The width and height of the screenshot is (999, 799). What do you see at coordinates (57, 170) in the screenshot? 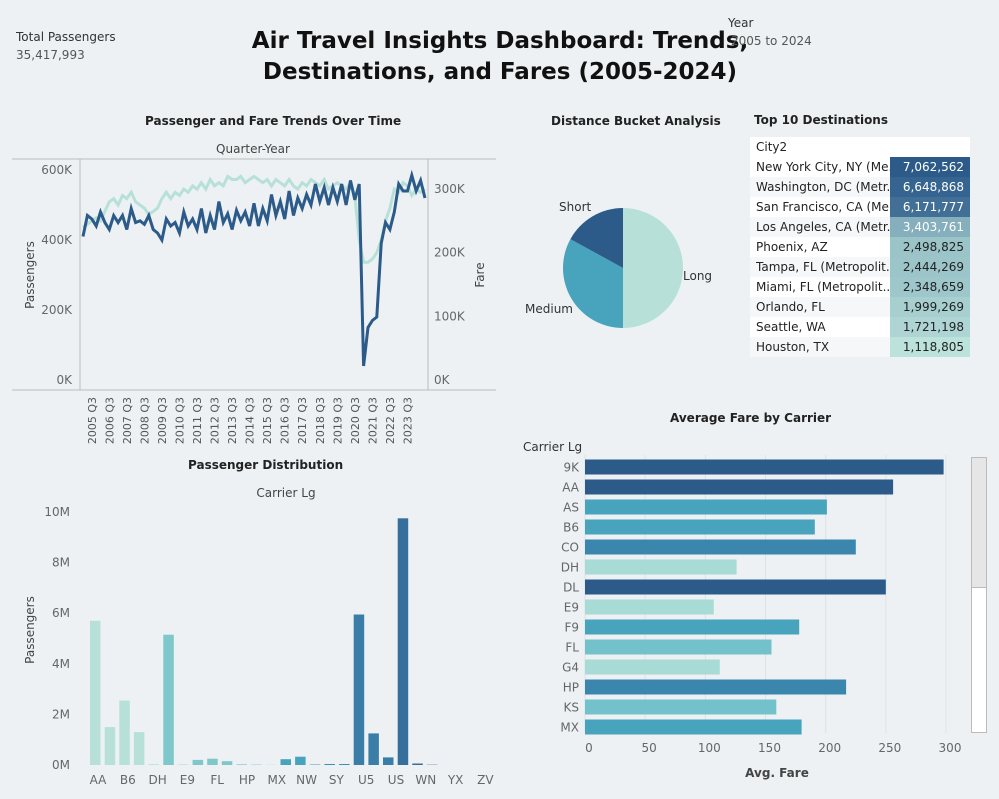
I see `trend-left-tick: 600K` at bounding box center [57, 170].